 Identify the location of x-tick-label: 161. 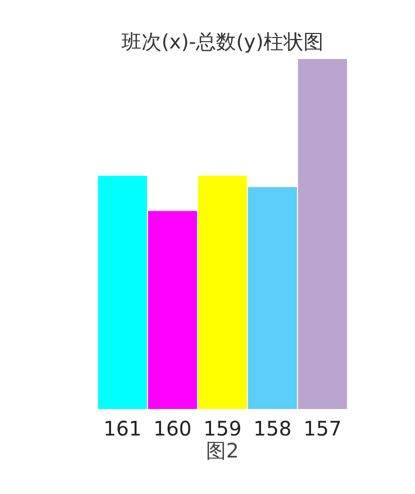
(122, 428).